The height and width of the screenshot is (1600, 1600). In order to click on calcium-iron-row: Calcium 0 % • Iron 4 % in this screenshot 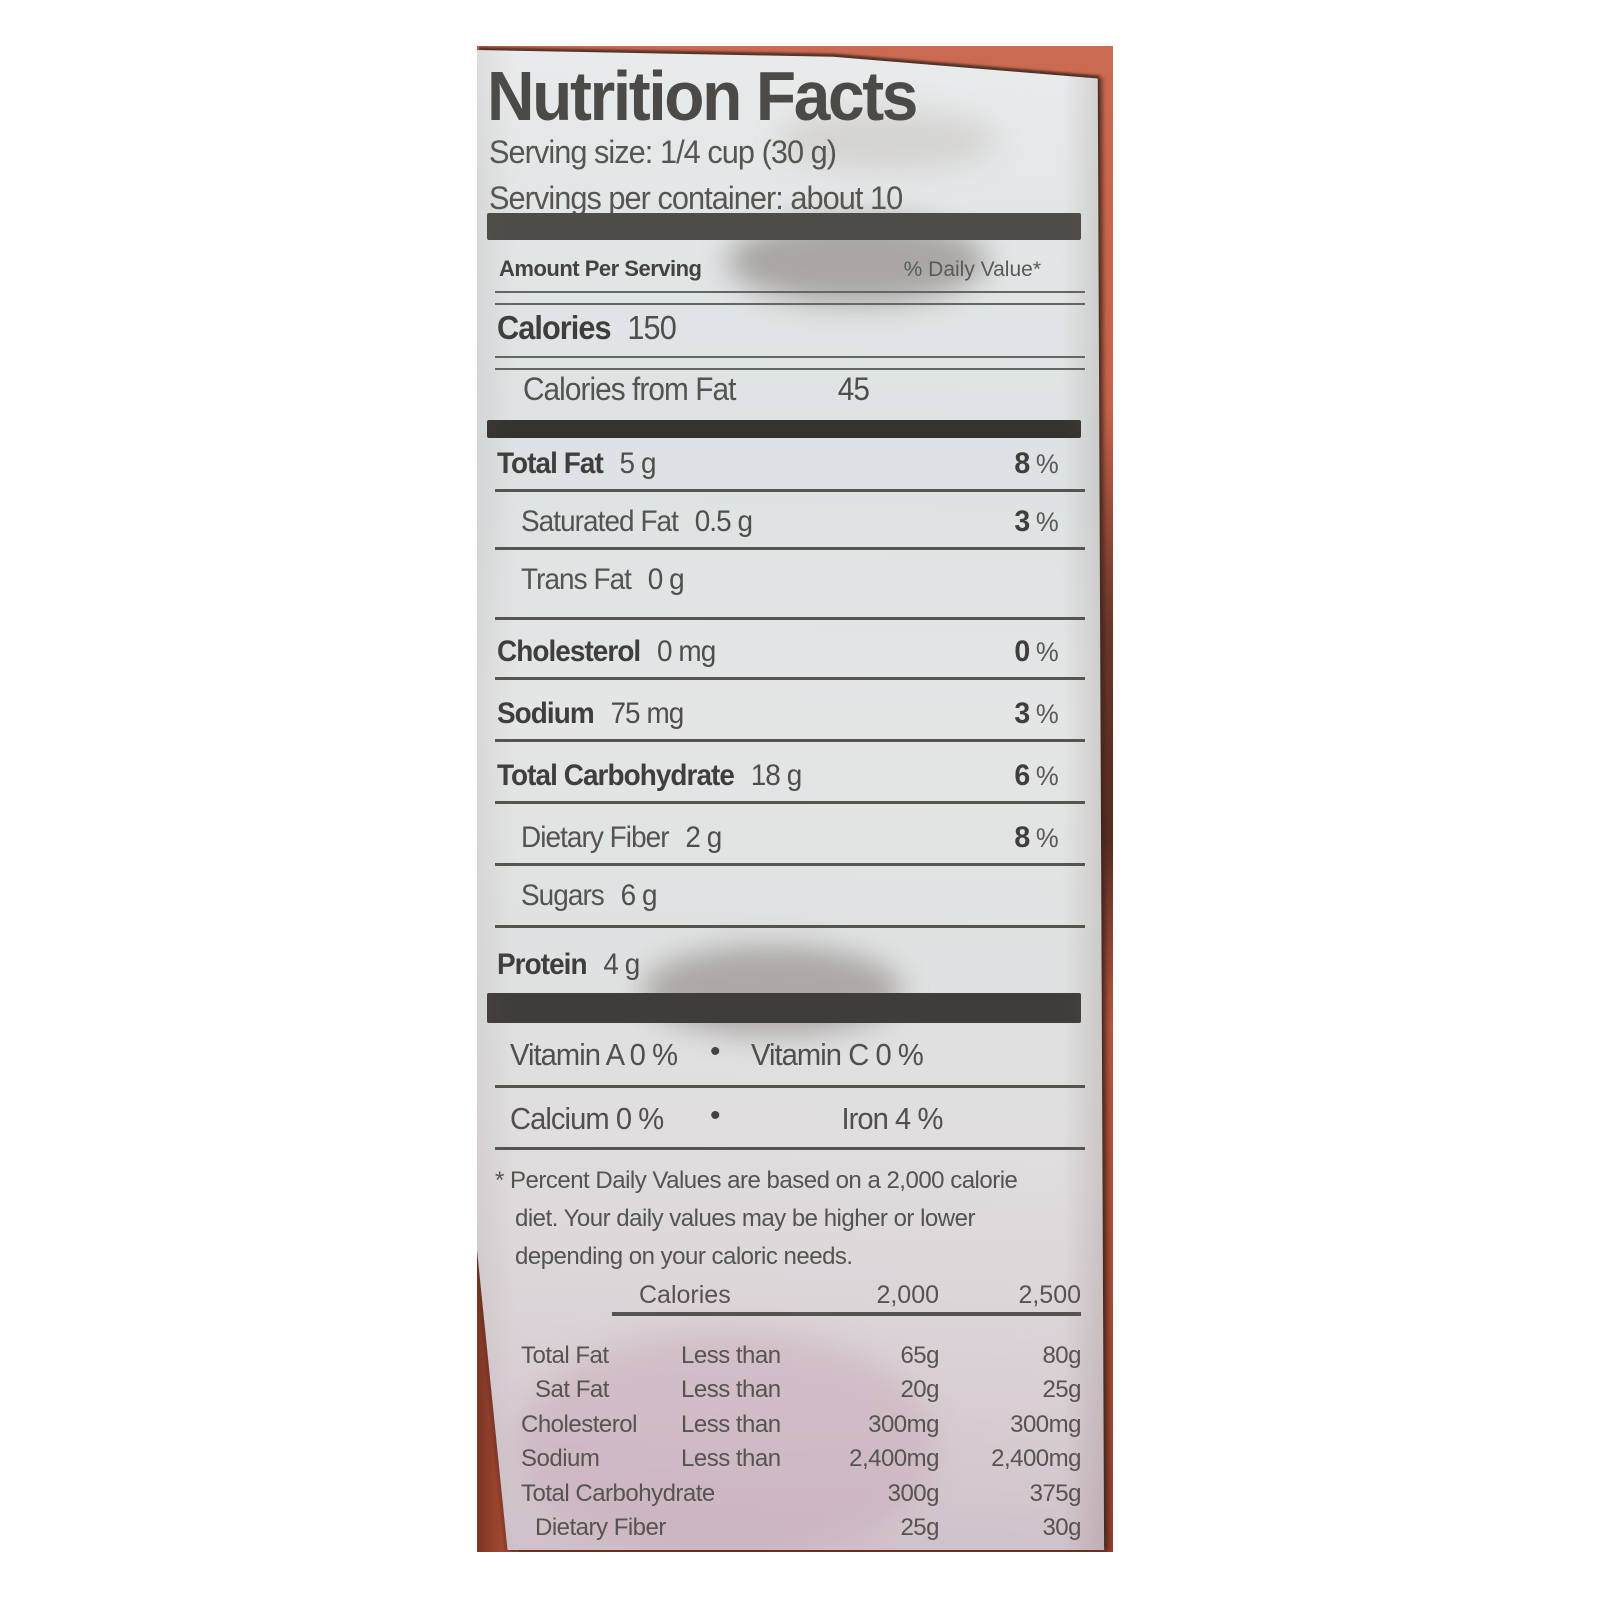, I will do `click(790, 1120)`.